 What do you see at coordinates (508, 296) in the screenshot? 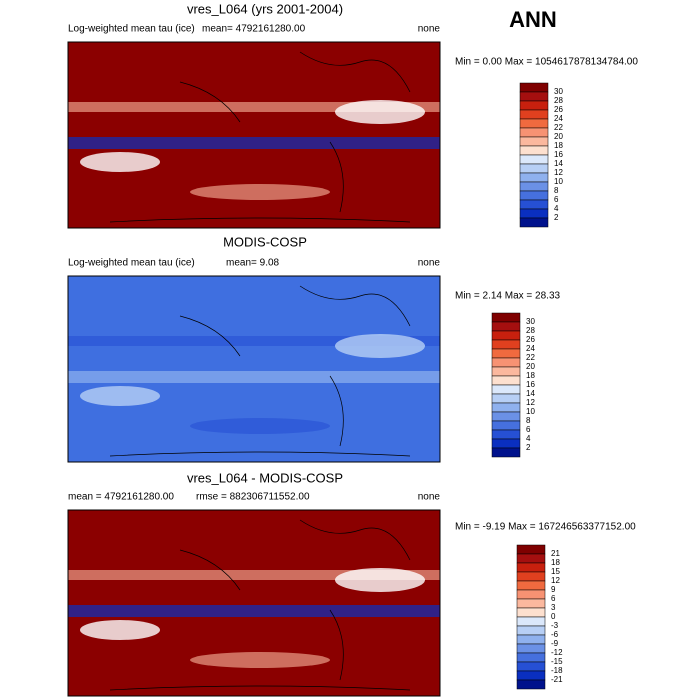
I see `range-label: Min = 2.14 Max = 28.33` at bounding box center [508, 296].